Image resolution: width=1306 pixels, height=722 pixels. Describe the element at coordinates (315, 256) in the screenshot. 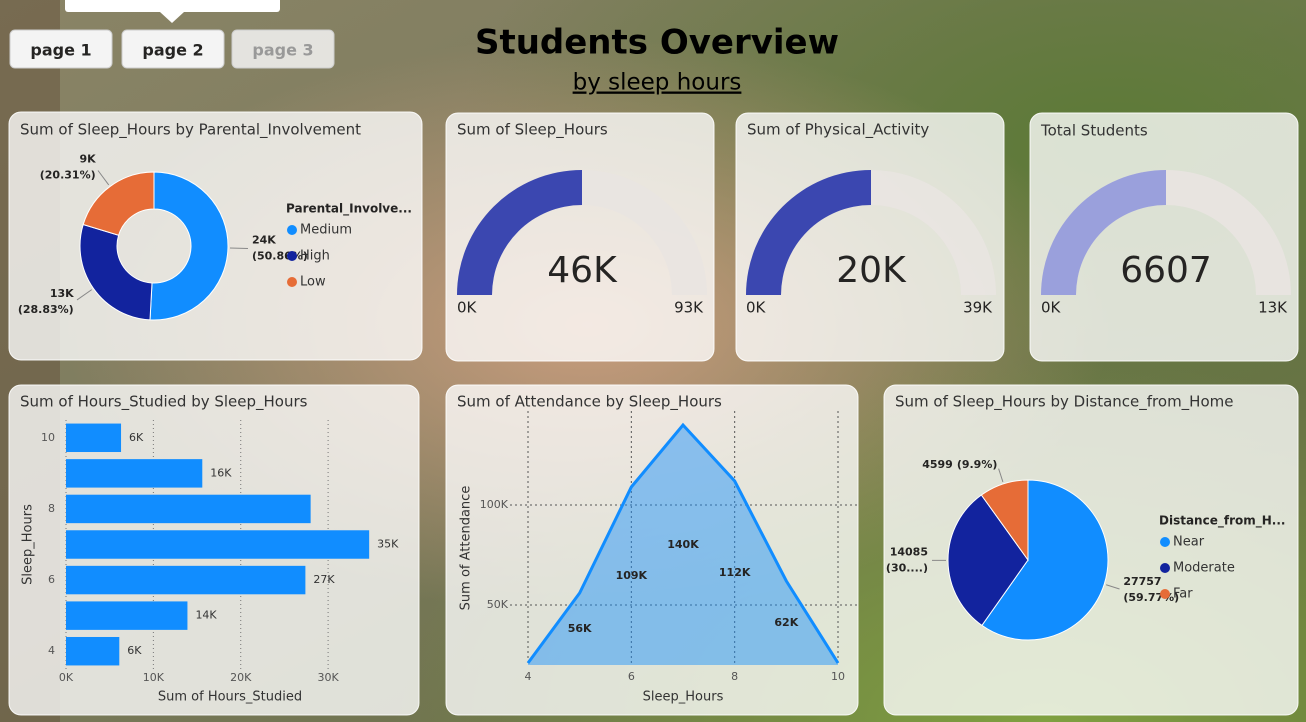

I see `legend-label: High` at that location.